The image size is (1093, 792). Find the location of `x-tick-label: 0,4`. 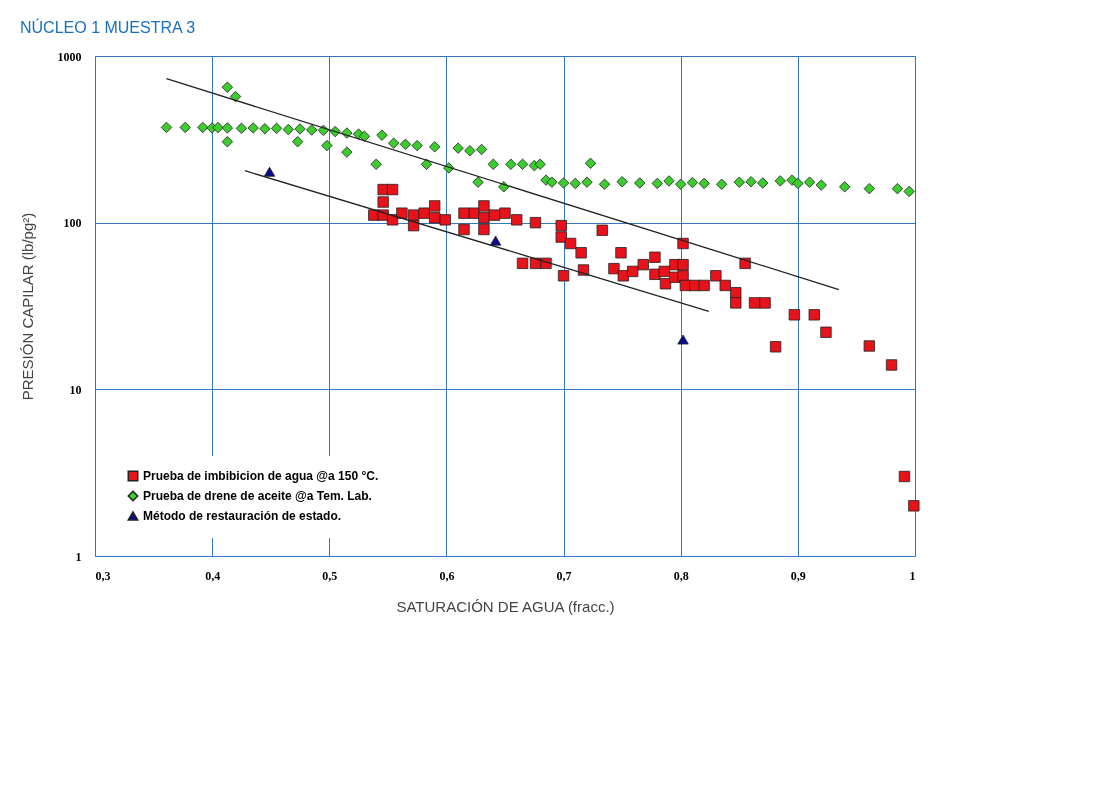

x-tick-label: 0,4 is located at coordinates (213, 575).